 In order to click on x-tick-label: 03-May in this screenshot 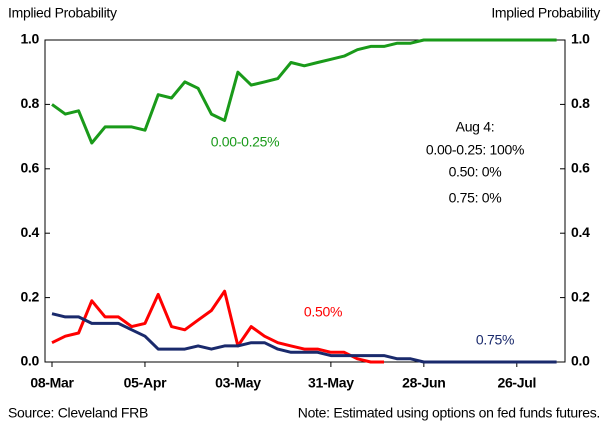, I will do `click(238, 383)`.